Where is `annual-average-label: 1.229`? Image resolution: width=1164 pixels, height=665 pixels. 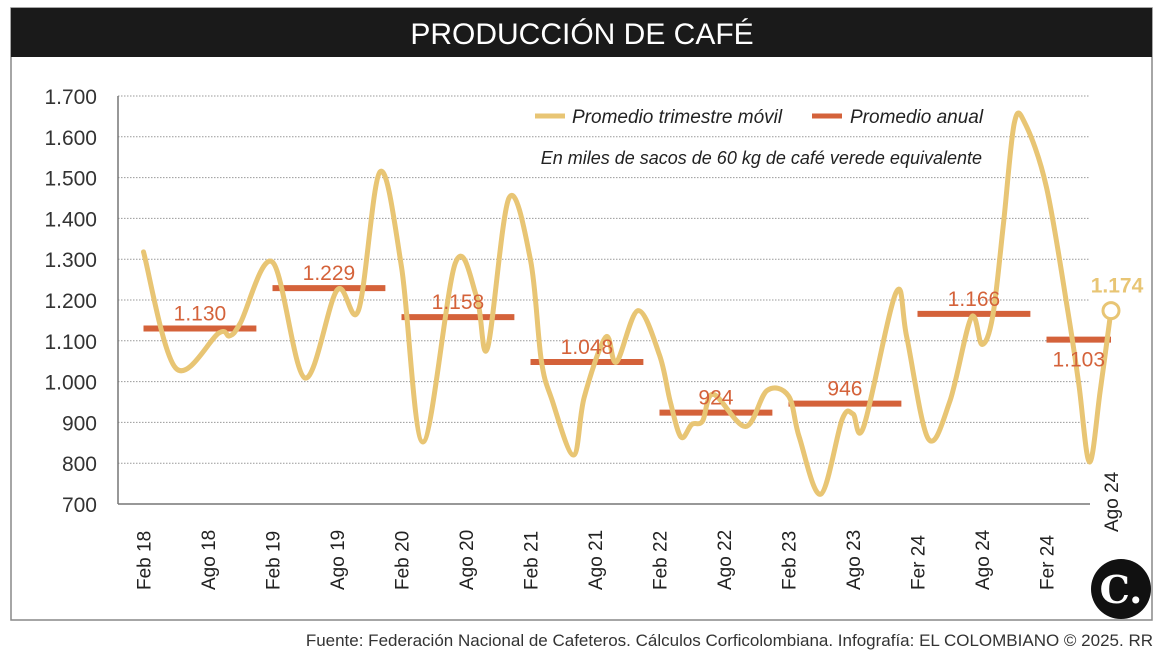
annual-average-label: 1.229 is located at coordinates (329, 273).